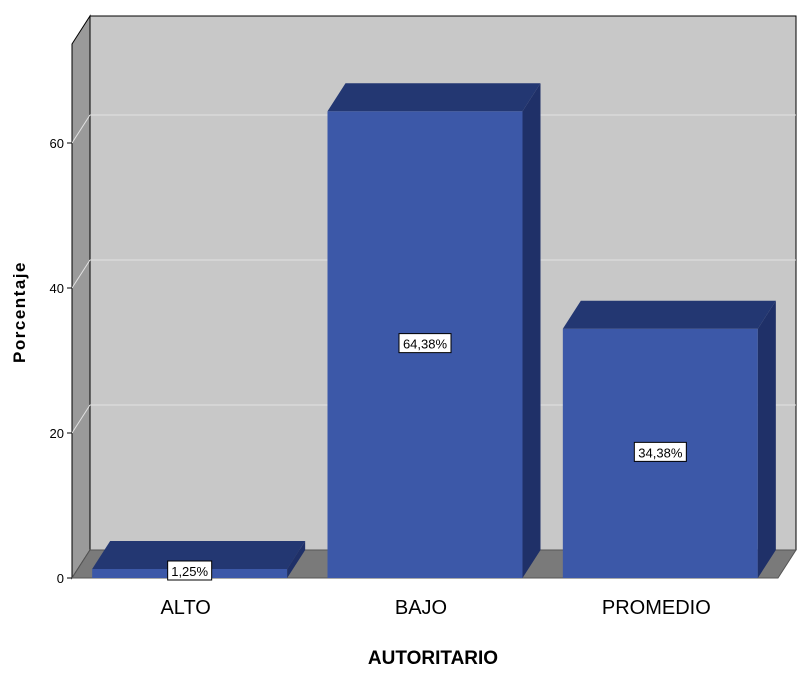  Describe the element at coordinates (669, 439) in the screenshot. I see `bar-promedio` at that location.